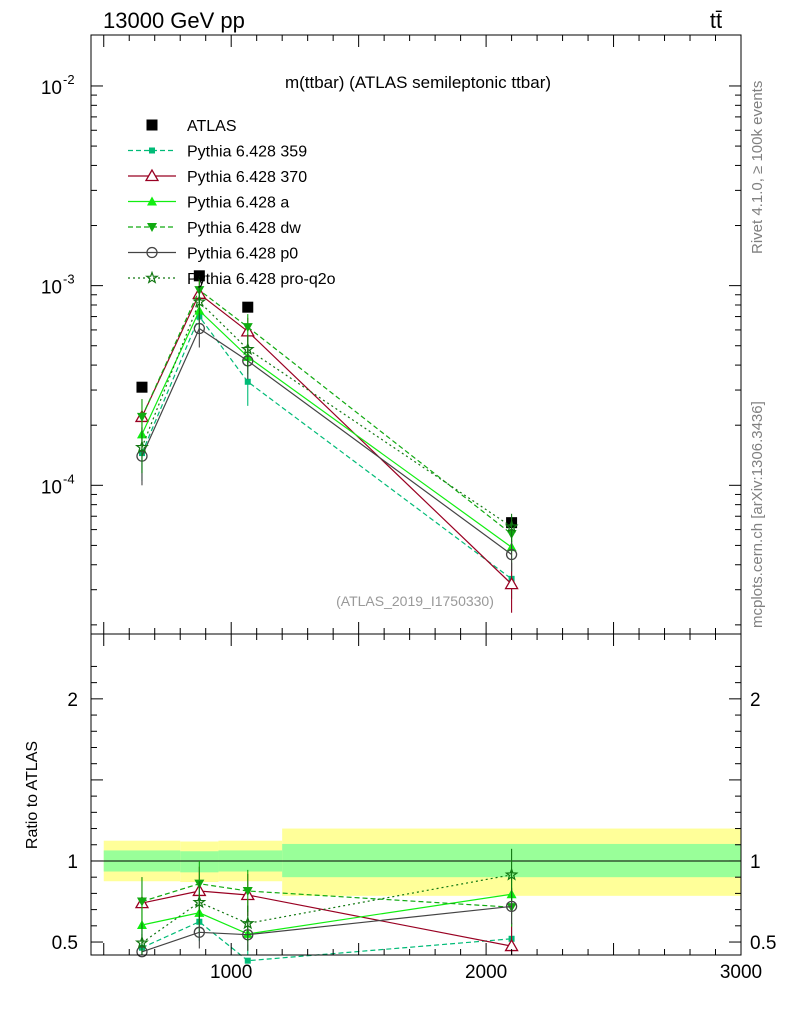  What do you see at coordinates (755, 700) in the screenshot?
I see `ratio-ytick-label-right-2: 2` at bounding box center [755, 700].